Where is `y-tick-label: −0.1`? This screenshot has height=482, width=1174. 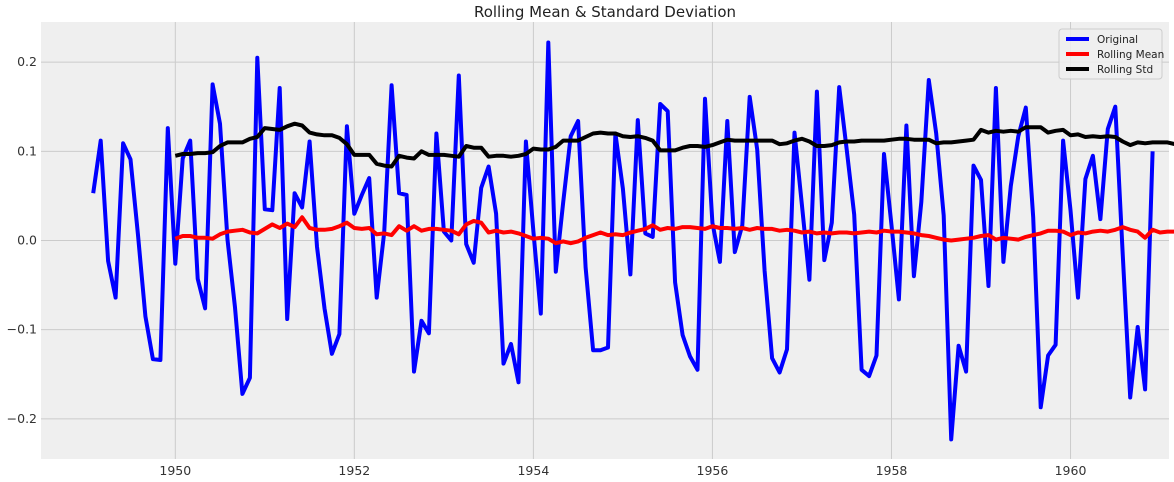 y-tick-label: −0.1 is located at coordinates (22, 329).